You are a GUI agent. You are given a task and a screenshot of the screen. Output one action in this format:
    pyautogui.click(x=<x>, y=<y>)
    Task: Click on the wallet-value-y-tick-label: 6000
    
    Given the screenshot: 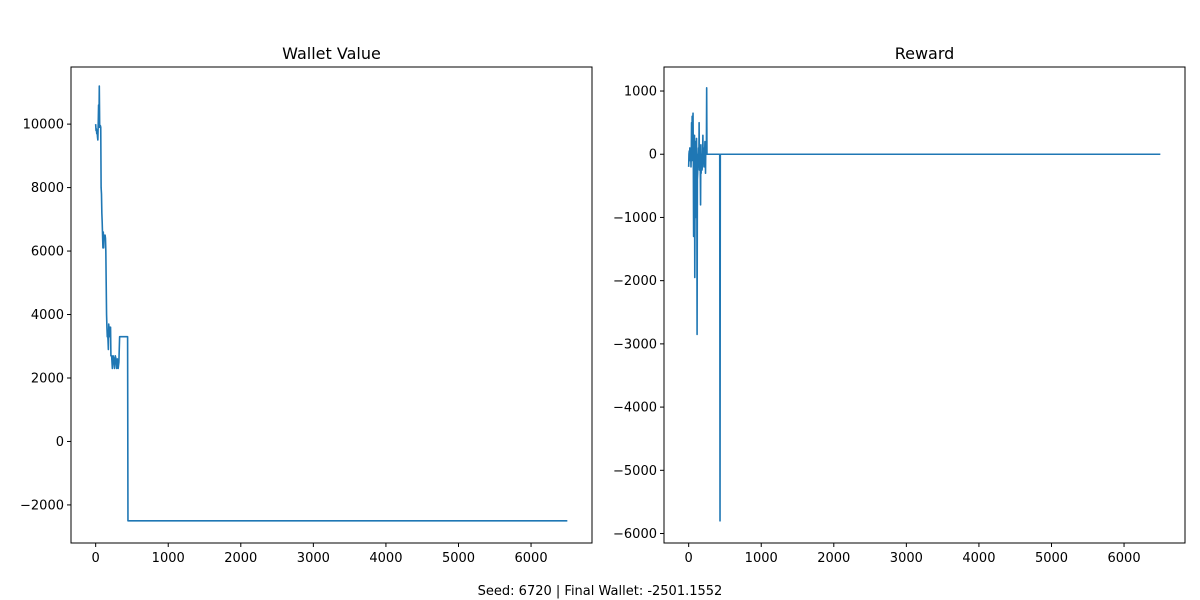 What is the action you would take?
    pyautogui.click(x=47, y=252)
    